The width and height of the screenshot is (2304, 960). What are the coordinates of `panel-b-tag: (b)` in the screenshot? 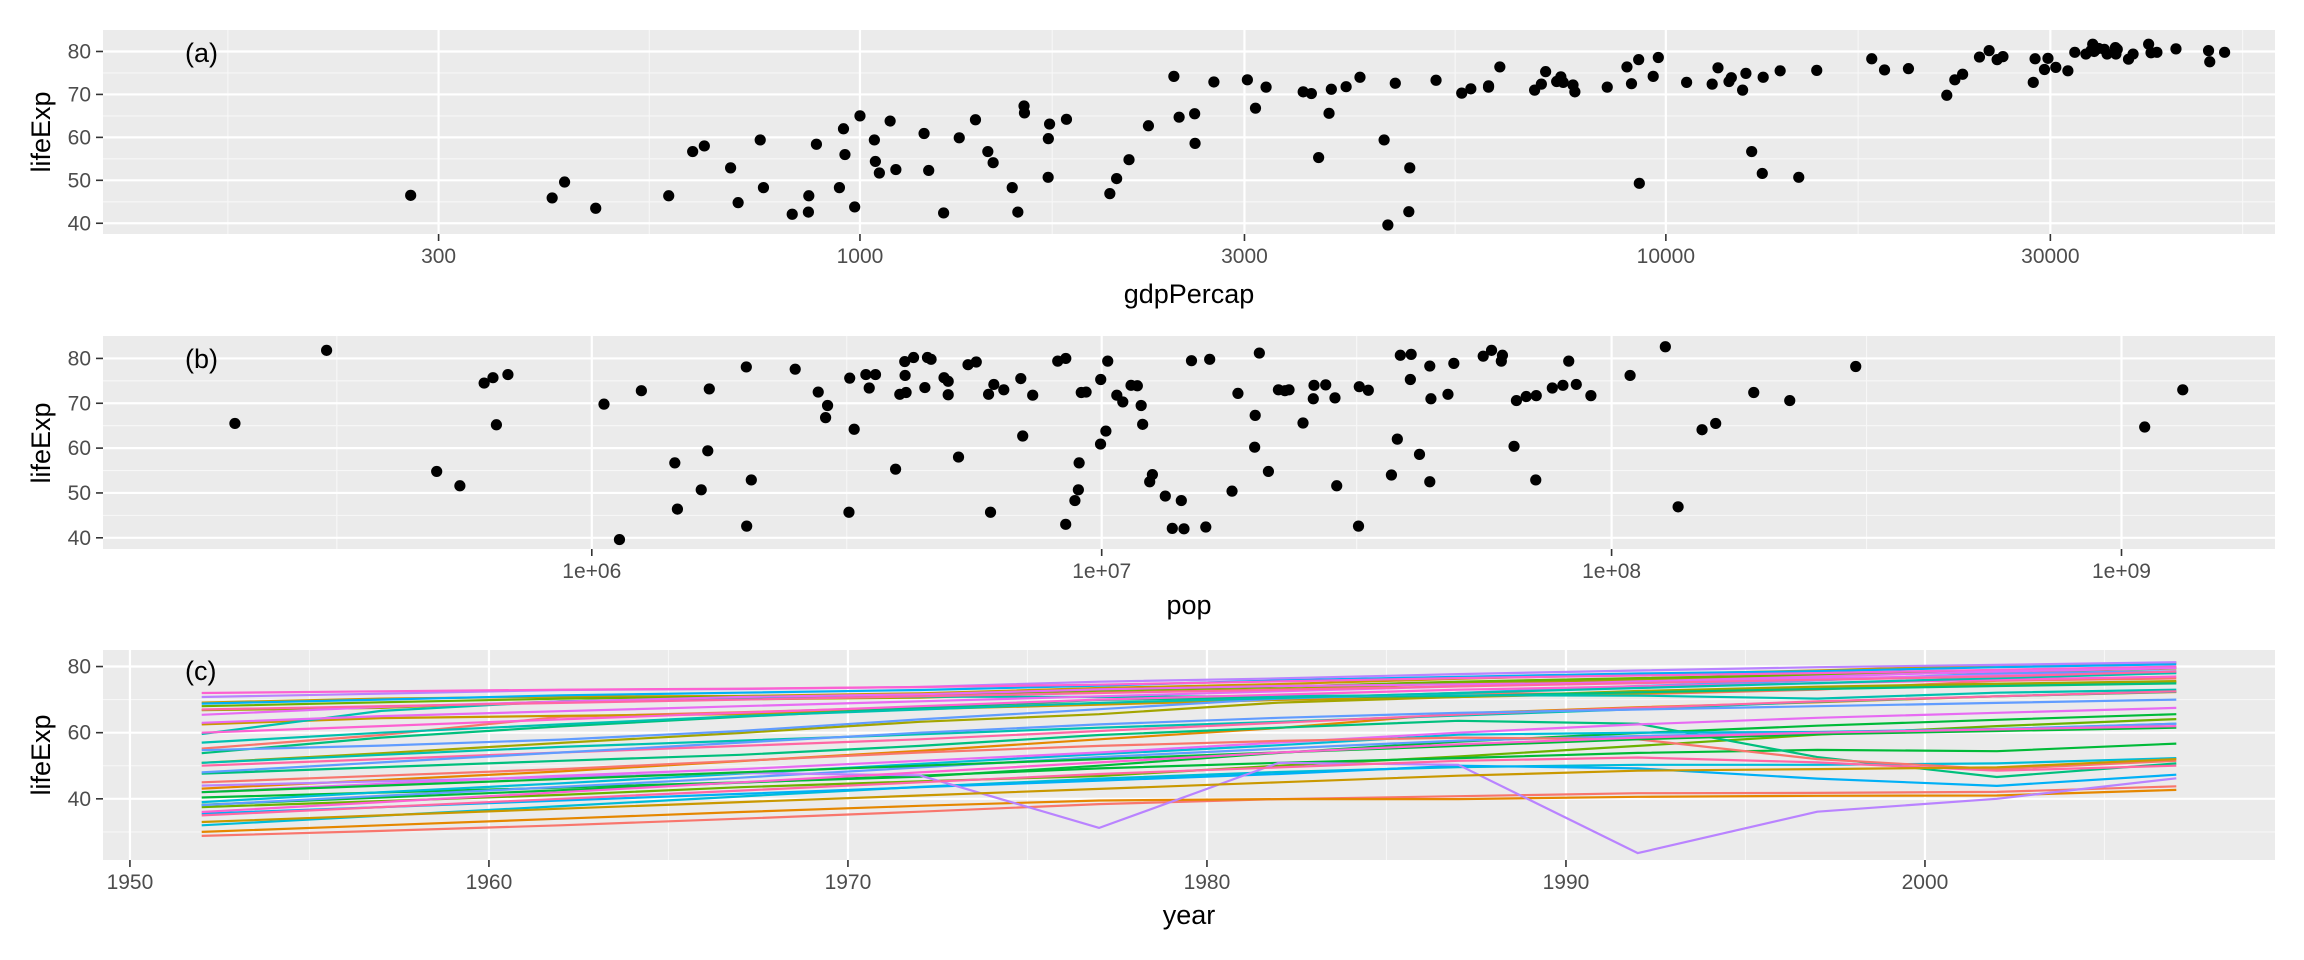 It's located at (201, 359).